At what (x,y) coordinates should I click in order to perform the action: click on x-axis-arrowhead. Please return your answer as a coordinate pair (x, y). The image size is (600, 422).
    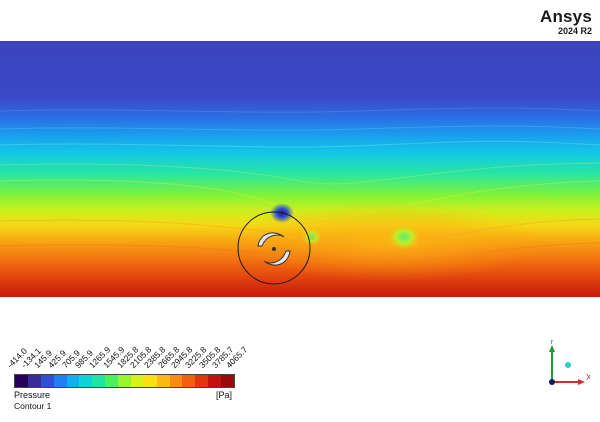
    Looking at the image, I should click on (581, 382).